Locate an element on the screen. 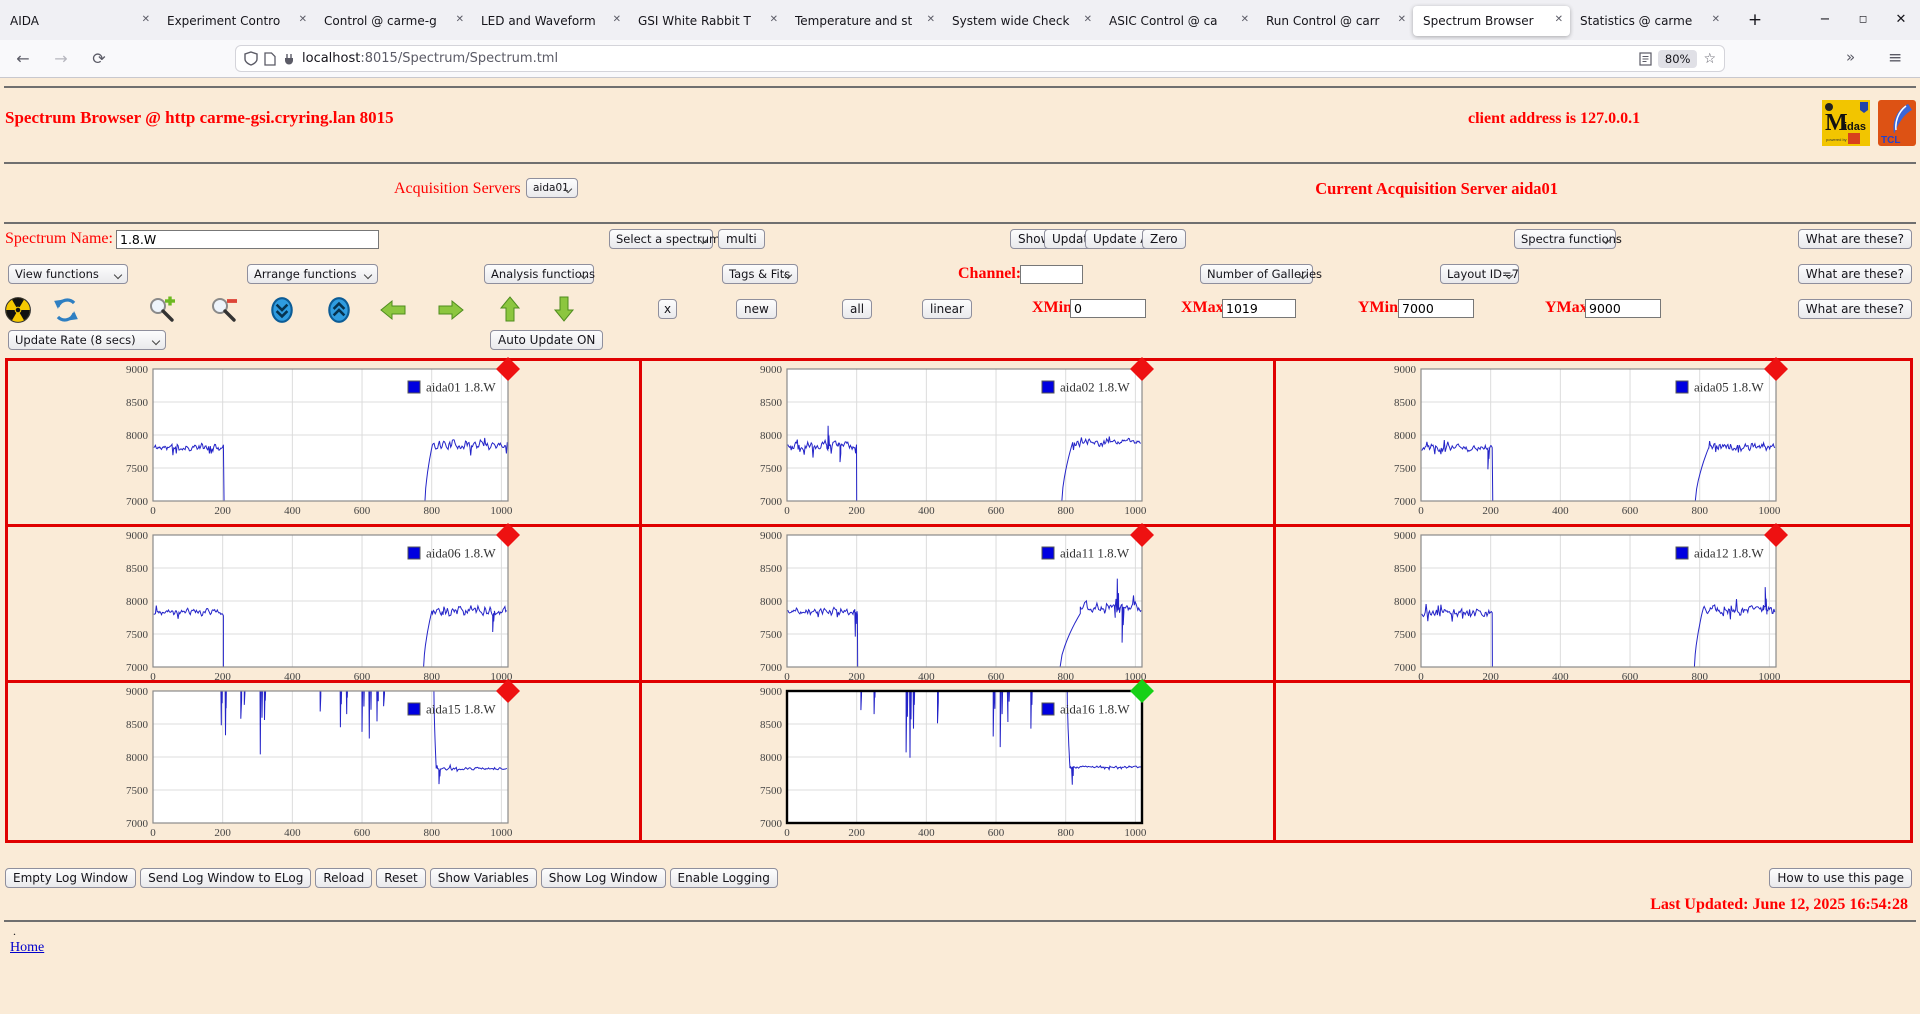  reload-icon: ⟳ is located at coordinates (99, 58).